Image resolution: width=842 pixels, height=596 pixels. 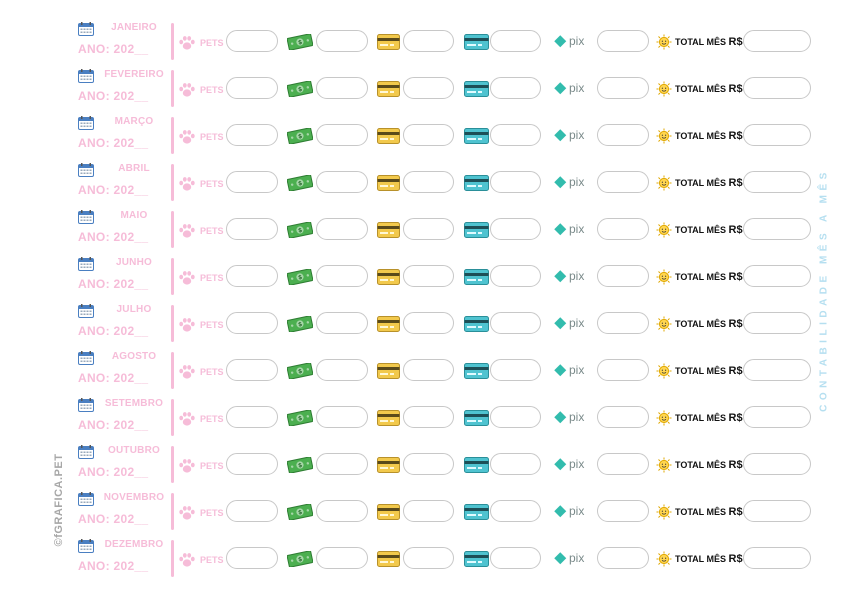 What do you see at coordinates (113, 472) in the screenshot?
I see `year-label: ANO: 202__` at bounding box center [113, 472].